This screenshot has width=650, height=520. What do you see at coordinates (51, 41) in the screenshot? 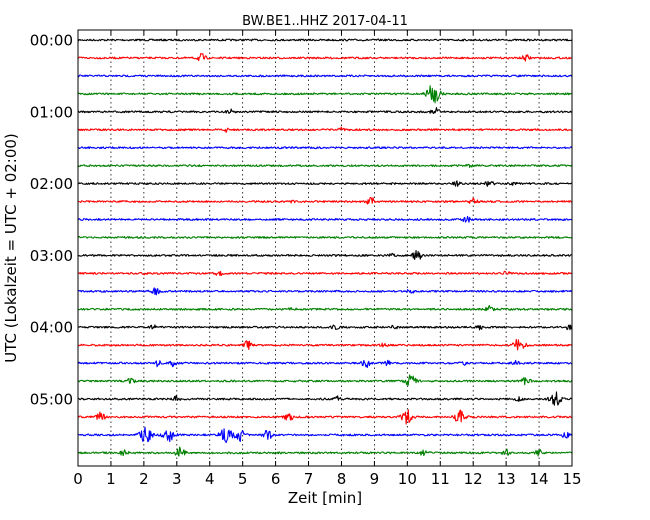
I see `y-tick-label-0: 00:00` at bounding box center [51, 41].